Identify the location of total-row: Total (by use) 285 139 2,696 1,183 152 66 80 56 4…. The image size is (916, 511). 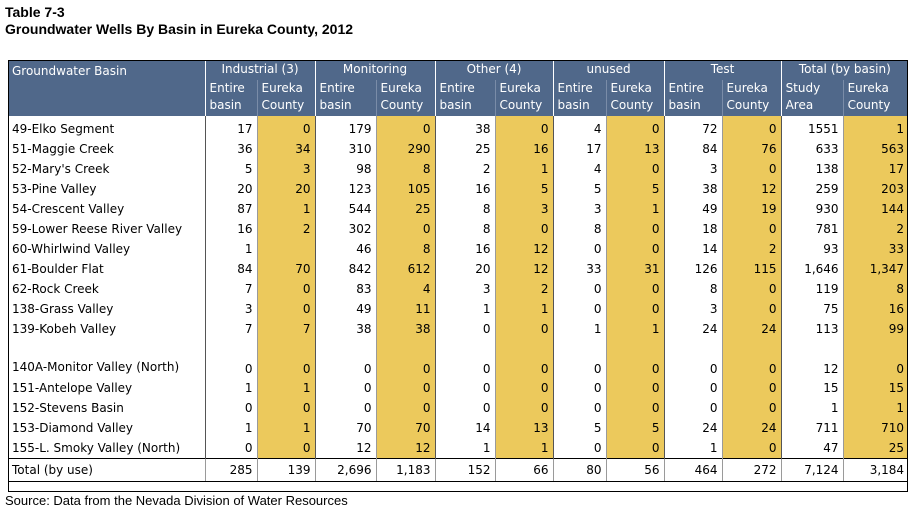
(458, 470).